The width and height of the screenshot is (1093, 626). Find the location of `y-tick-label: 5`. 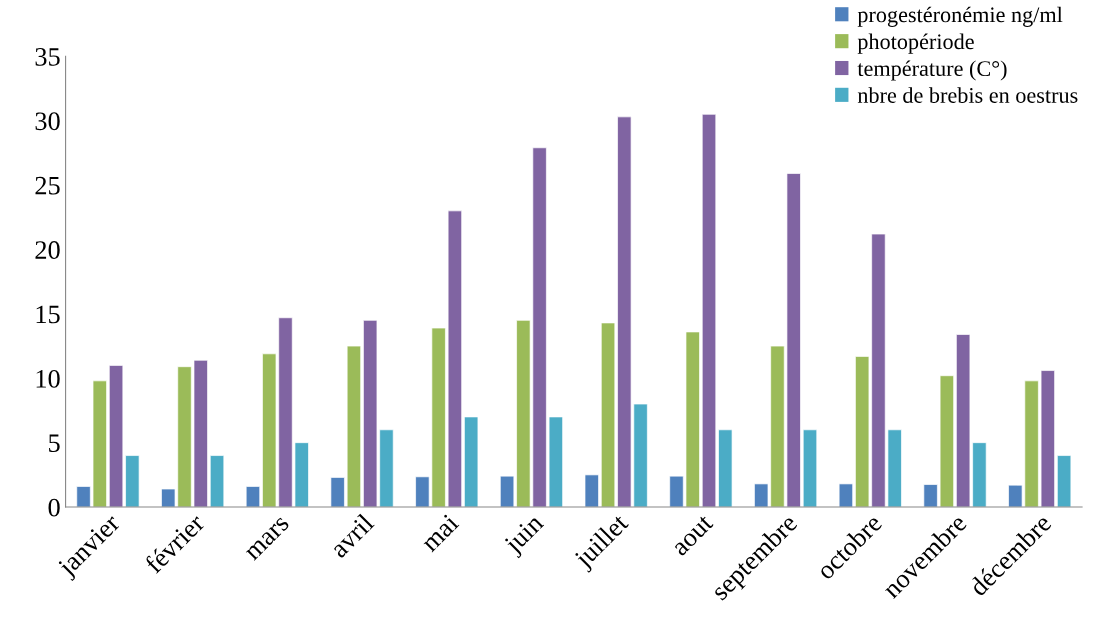

y-tick-label: 5 is located at coordinates (54, 443).